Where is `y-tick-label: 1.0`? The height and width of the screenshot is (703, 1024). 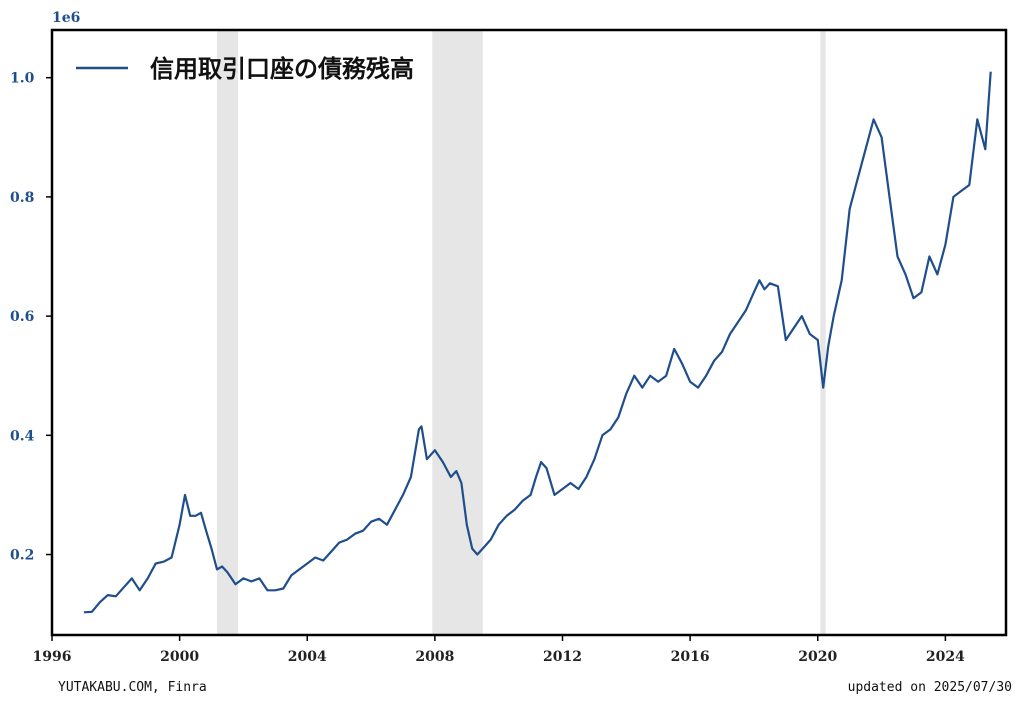 y-tick-label: 1.0 is located at coordinates (22, 79).